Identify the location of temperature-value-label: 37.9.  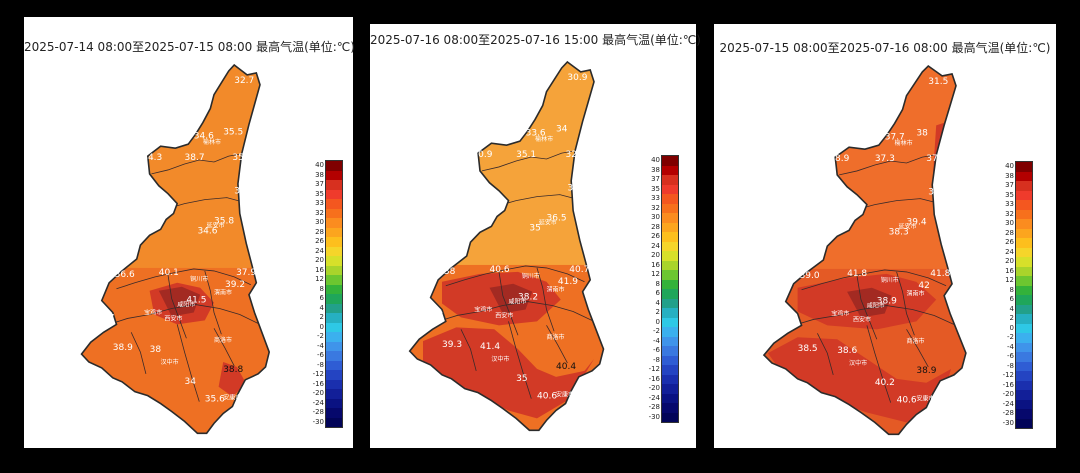
(246, 273).